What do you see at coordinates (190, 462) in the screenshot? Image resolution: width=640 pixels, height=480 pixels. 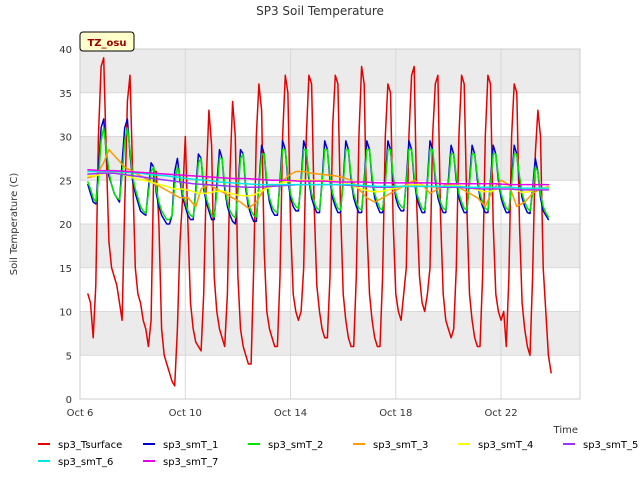 I see `legend-label: sp3_smT_7` at bounding box center [190, 462].